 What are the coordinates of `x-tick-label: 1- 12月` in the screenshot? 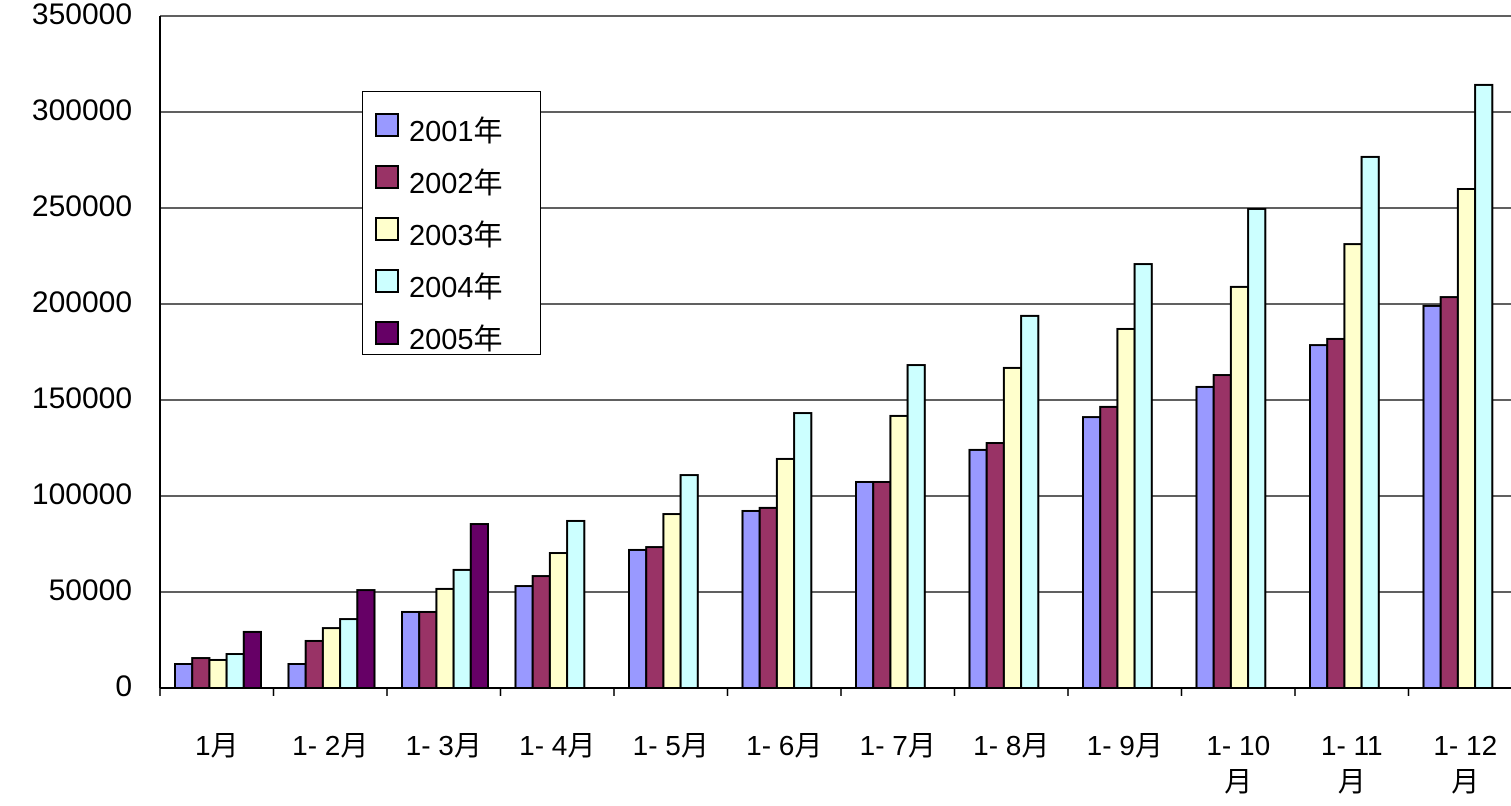 It's located at (1465, 763).